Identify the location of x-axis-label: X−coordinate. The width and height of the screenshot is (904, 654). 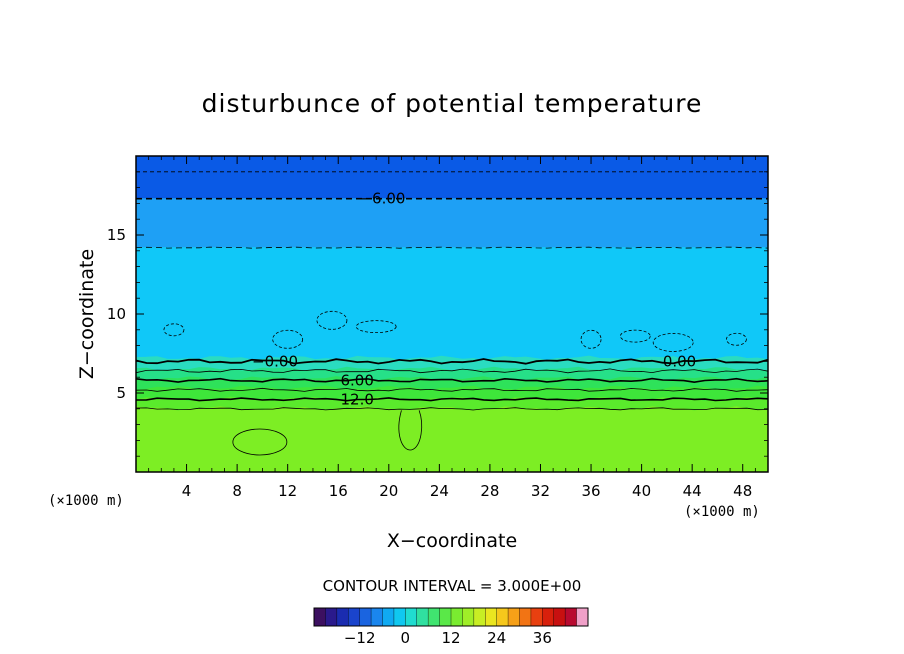
(452, 541).